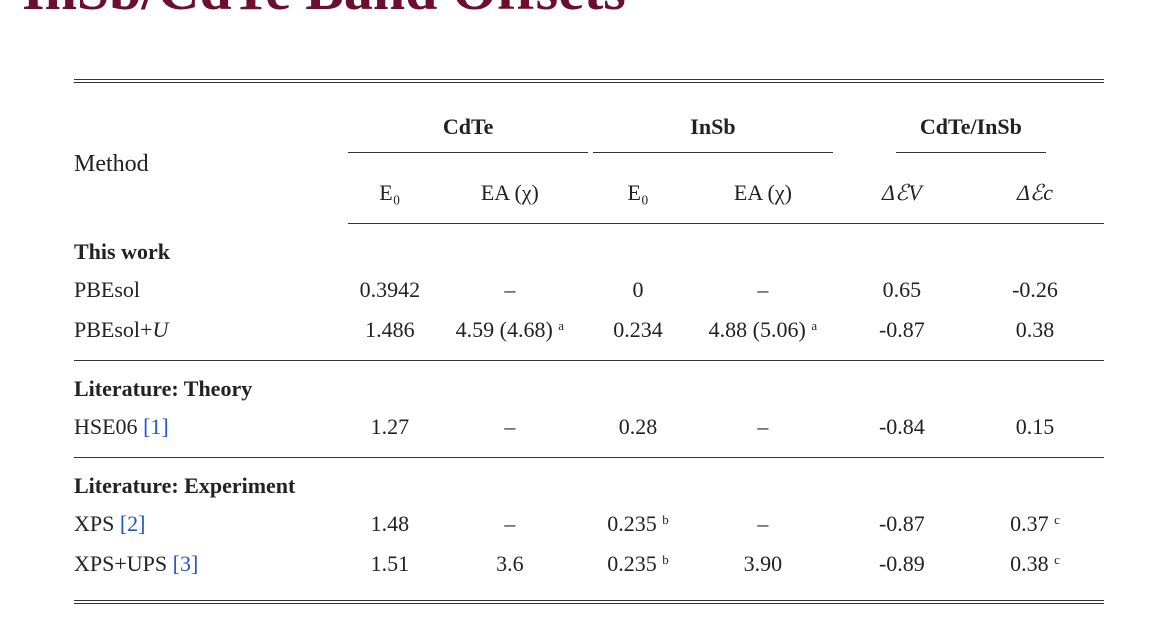 Image resolution: width=1150 pixels, height=640 pixels. Describe the element at coordinates (390, 193) in the screenshot. I see `subheader-cdte-e0: E₀` at that location.